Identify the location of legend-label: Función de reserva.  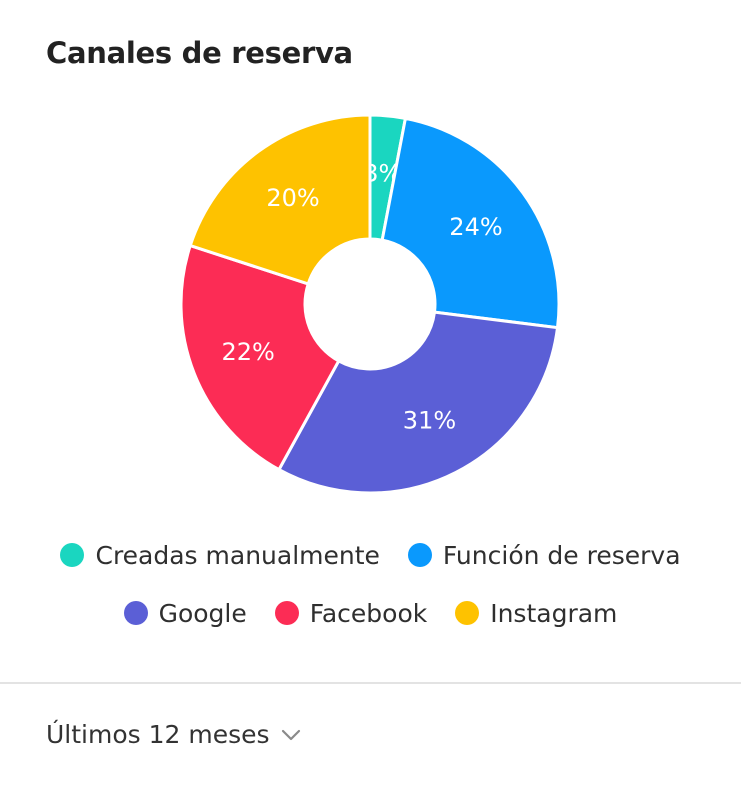
(561, 555).